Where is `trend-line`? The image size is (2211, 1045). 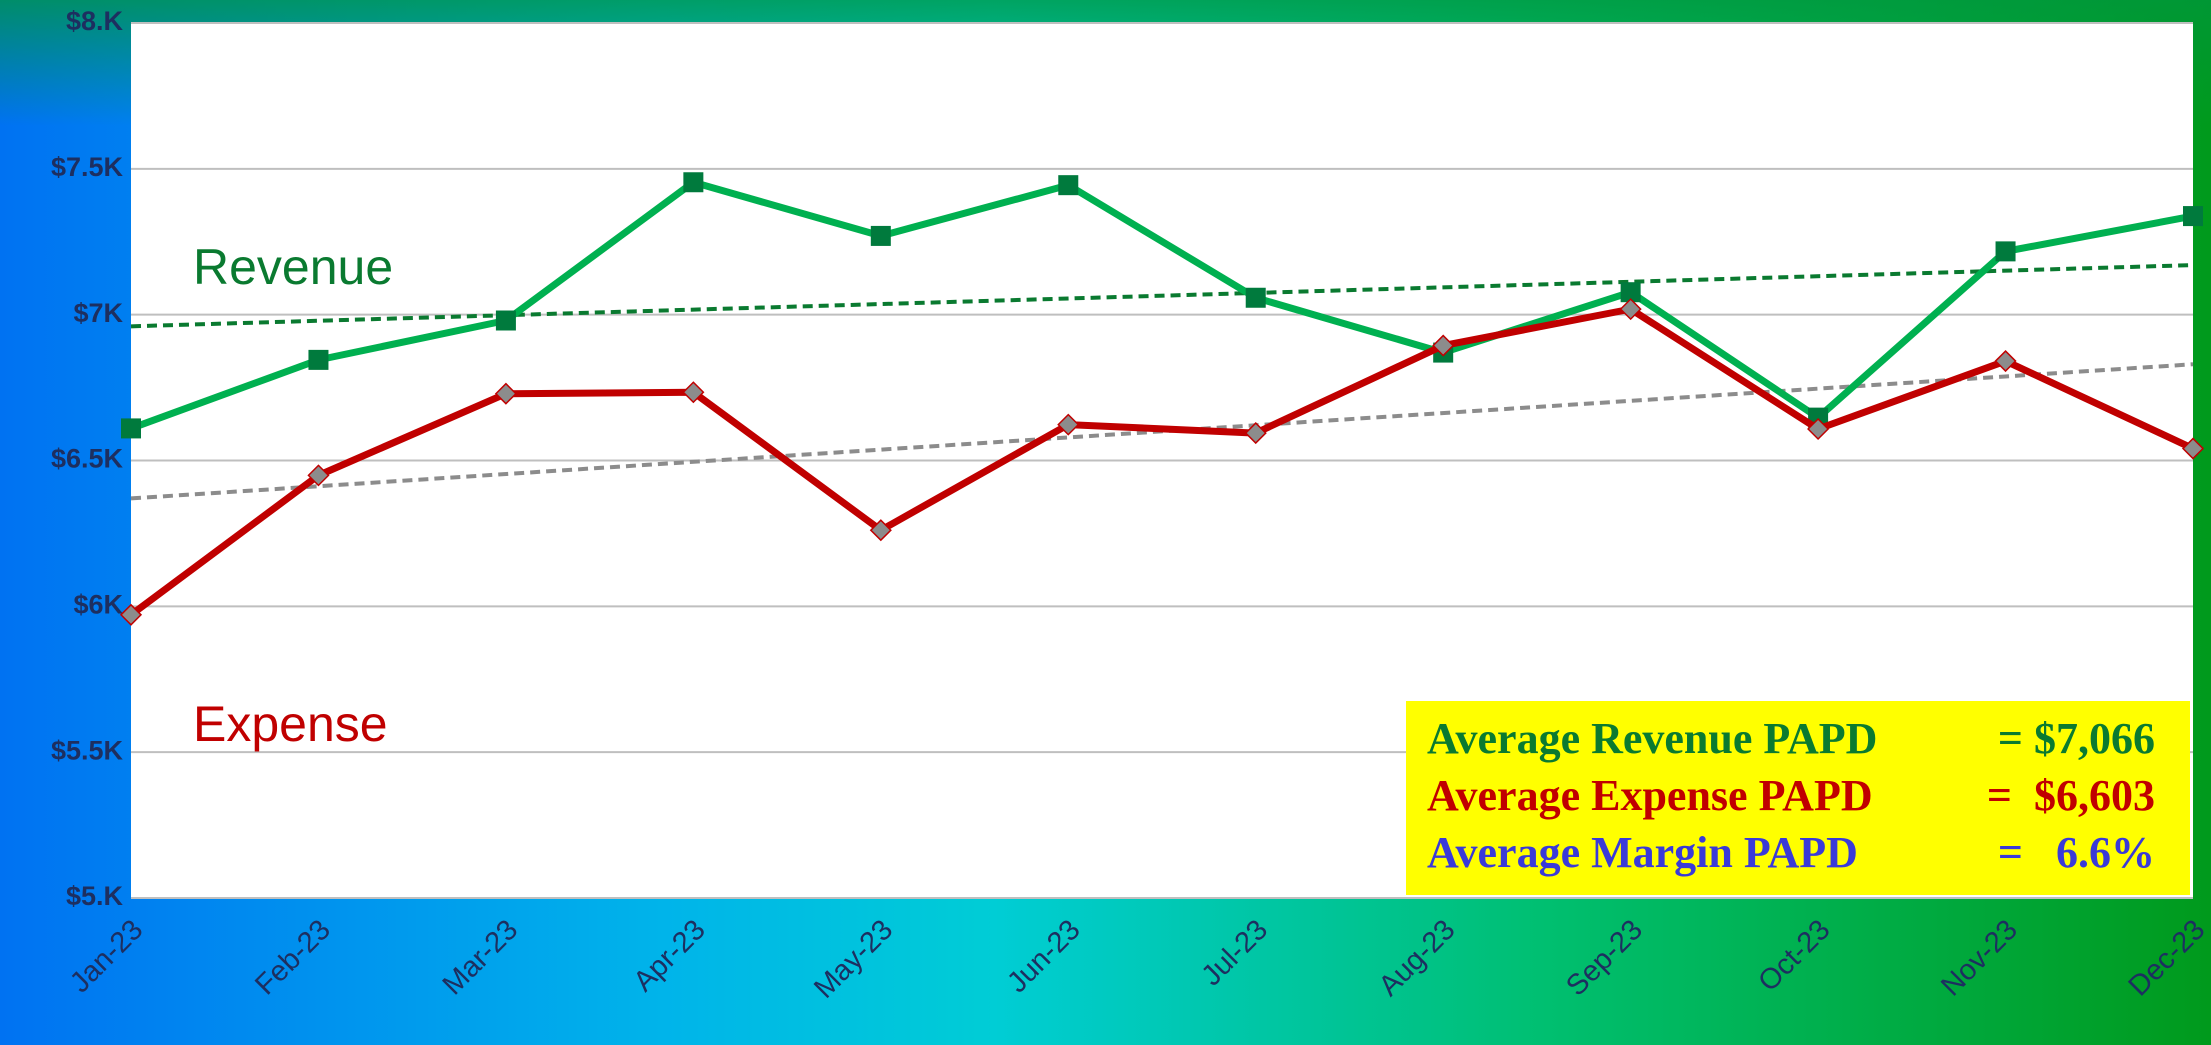
trend-line is located at coordinates (1162, 296).